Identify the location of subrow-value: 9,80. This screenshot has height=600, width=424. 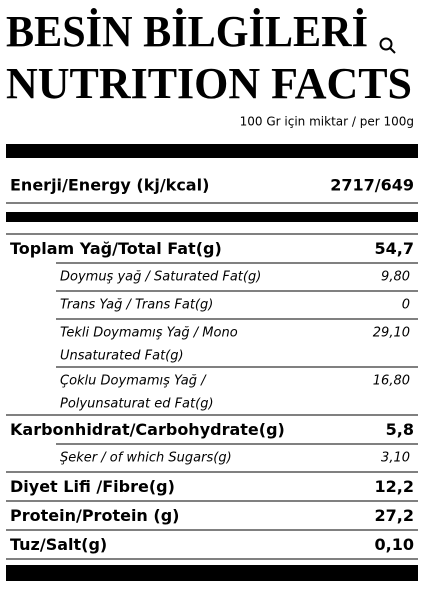
(395, 277).